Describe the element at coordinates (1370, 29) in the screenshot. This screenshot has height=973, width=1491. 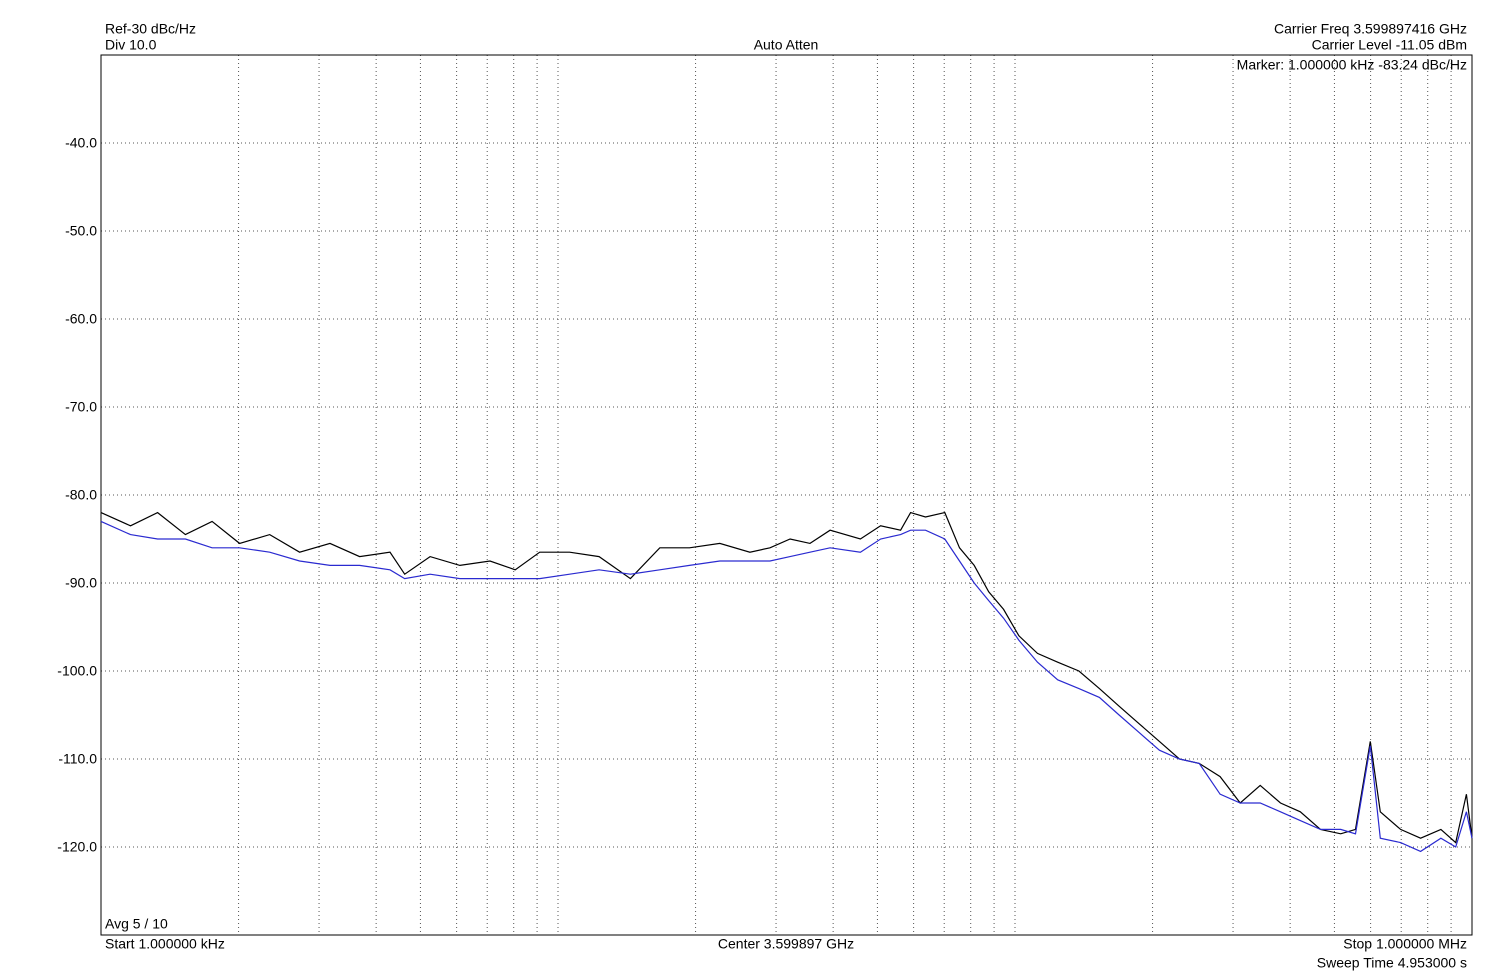
I see `annotation: Carrier Freq 3.599897416 GHz` at that location.